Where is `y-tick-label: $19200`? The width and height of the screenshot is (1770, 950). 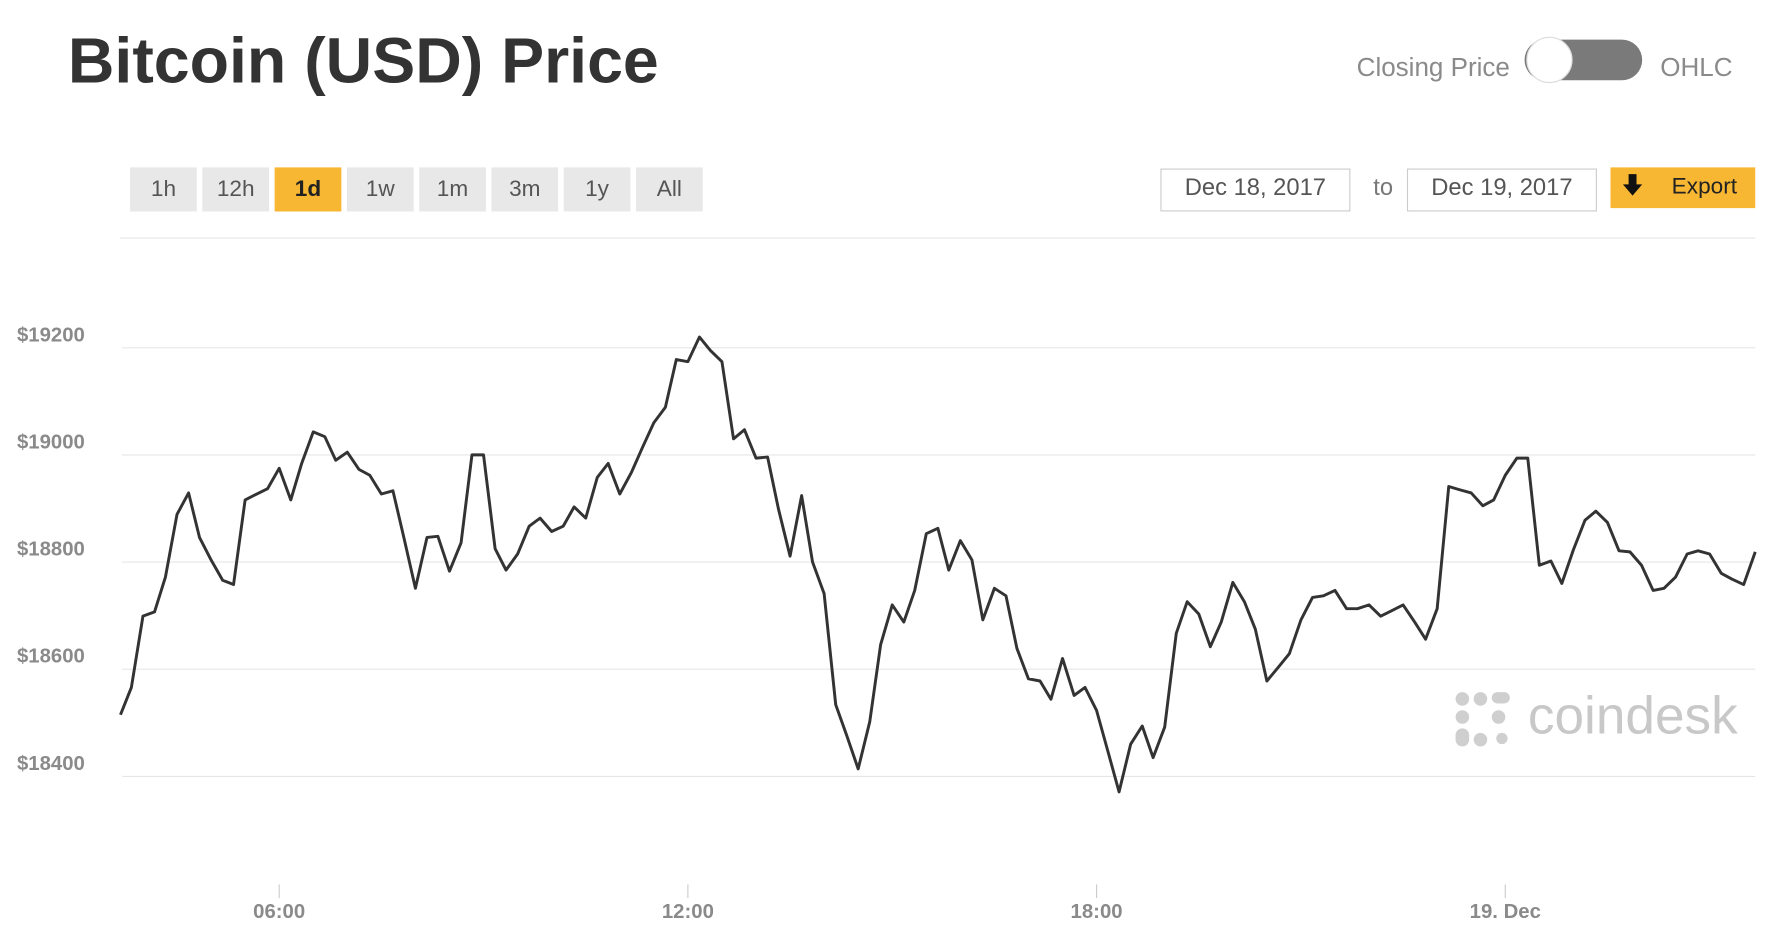
y-tick-label: $19200 is located at coordinates (51, 335).